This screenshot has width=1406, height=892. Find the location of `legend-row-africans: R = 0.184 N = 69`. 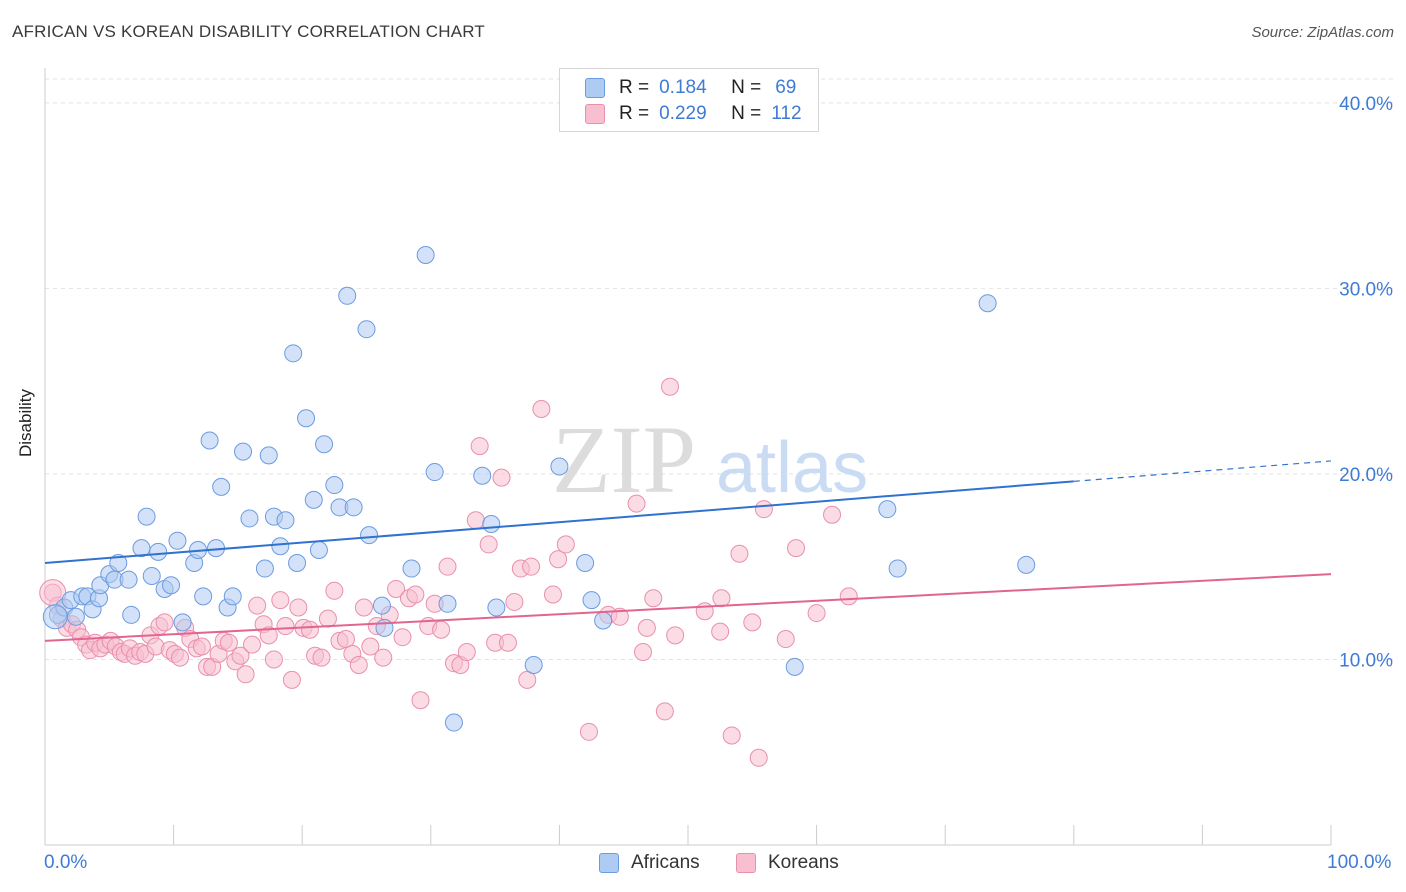

legend-row-africans: R = 0.184 N = 69 is located at coordinates (690, 88).